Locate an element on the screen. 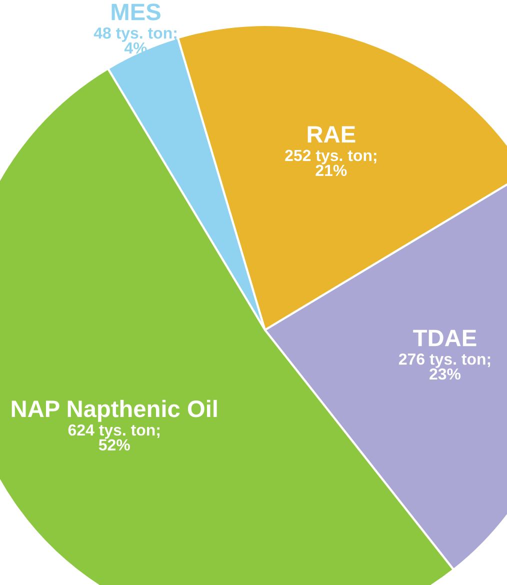  slice-label: TDAE is located at coordinates (444, 338).